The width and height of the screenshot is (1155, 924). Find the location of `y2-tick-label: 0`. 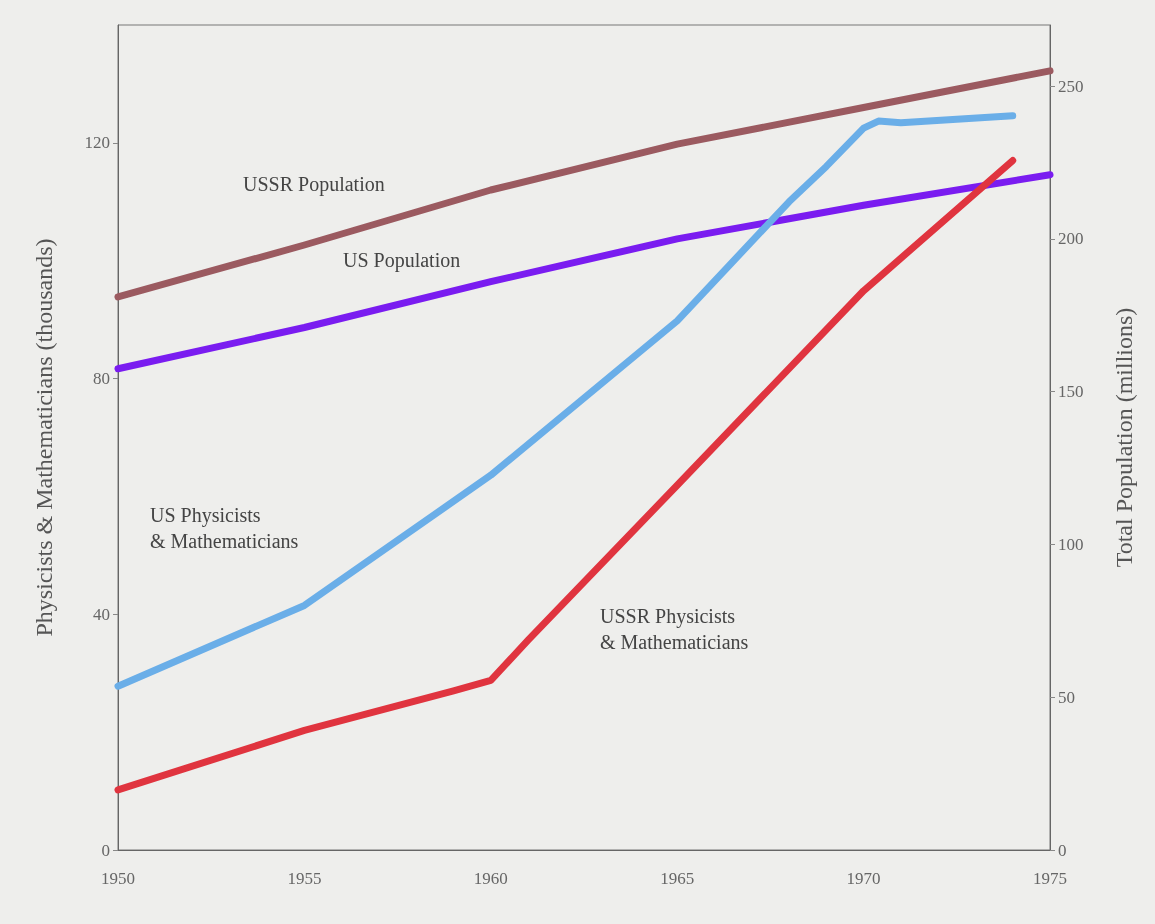

y2-tick-label: 0 is located at coordinates (1062, 850).